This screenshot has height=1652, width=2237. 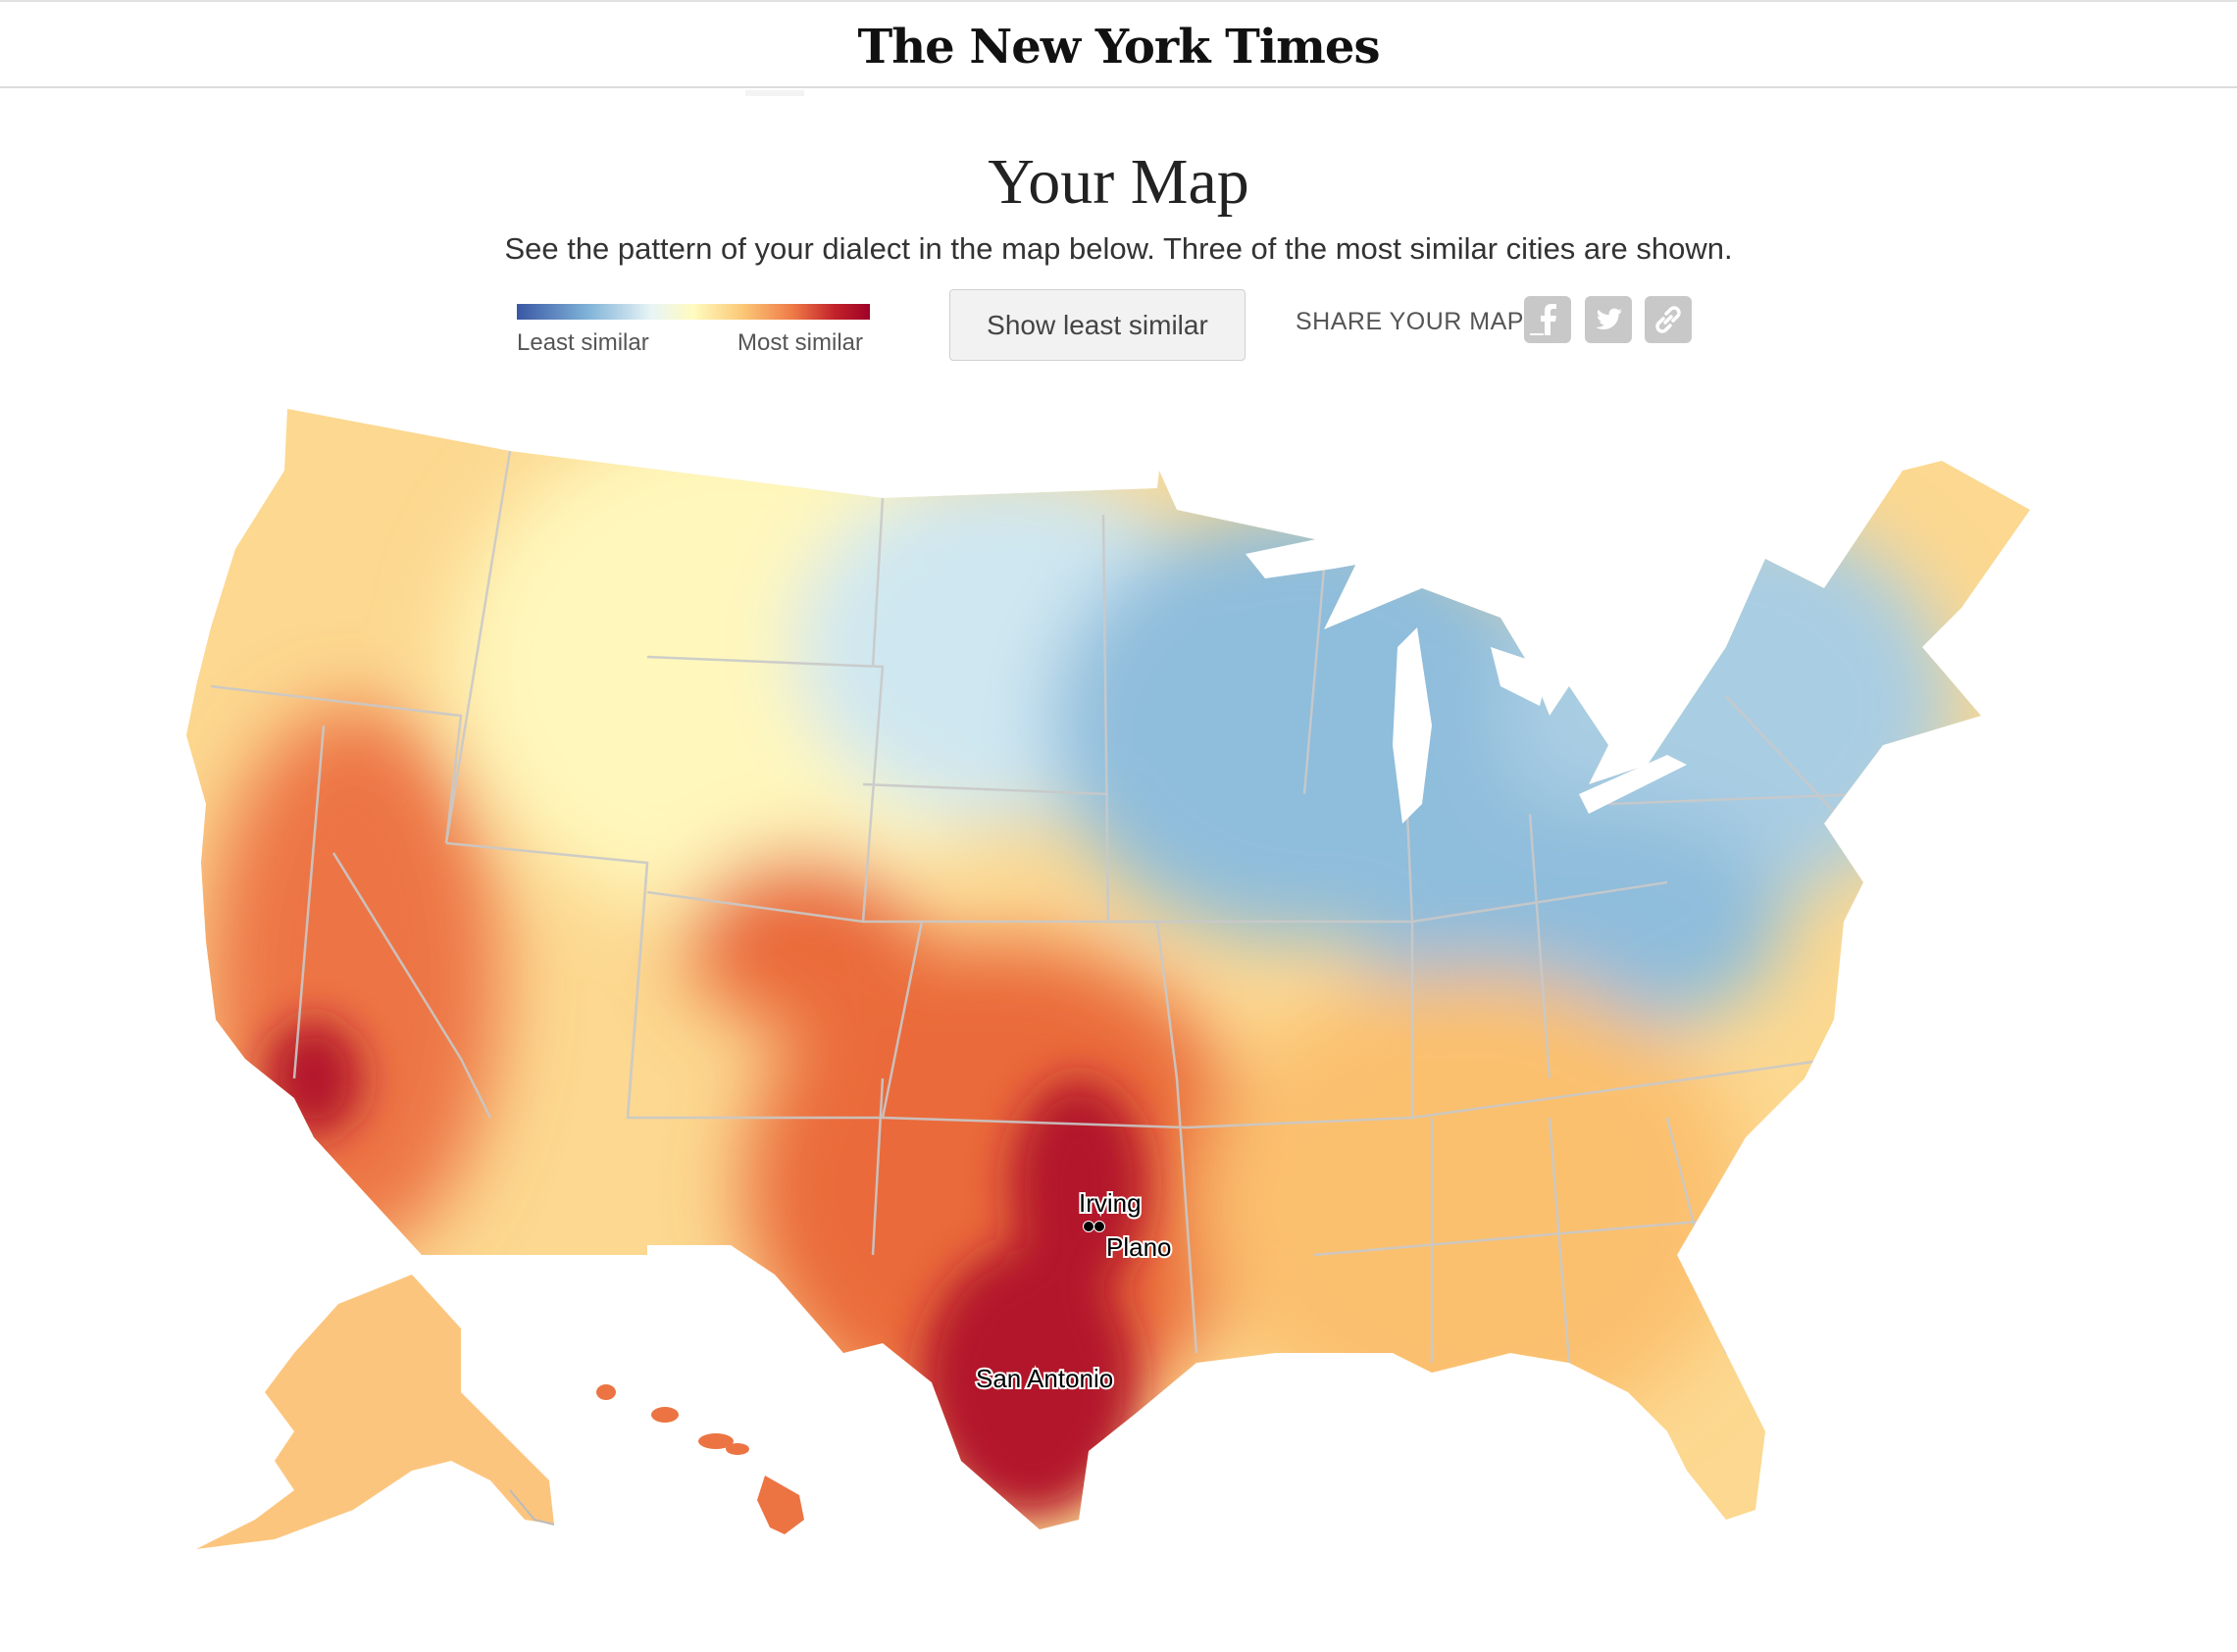 What do you see at coordinates (800, 342) in the screenshot?
I see `legend-most-label: Most similar` at bounding box center [800, 342].